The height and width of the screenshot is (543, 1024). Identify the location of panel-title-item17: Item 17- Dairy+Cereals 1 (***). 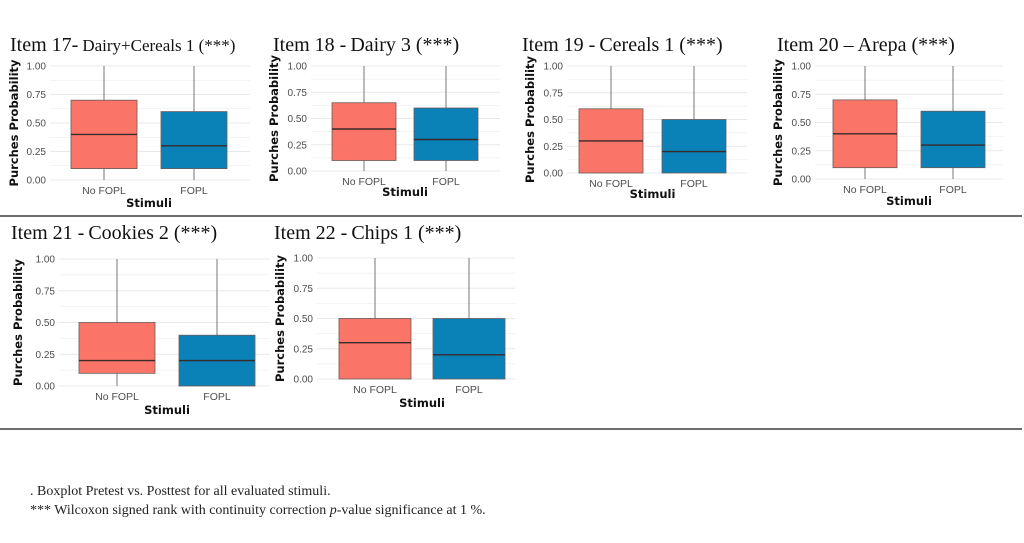
(122, 45).